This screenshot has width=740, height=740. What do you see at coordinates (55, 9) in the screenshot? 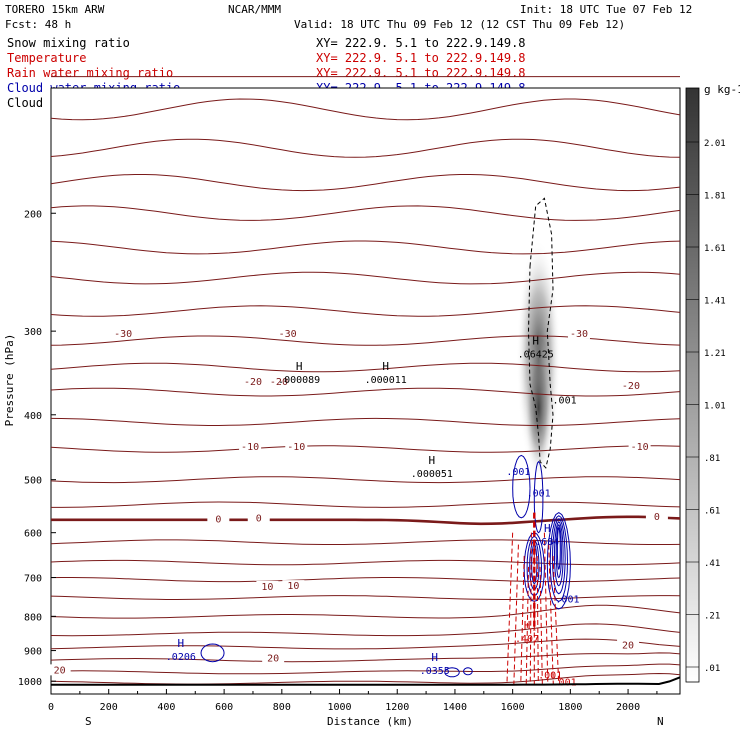
I see `model-label: TORERO 15km ARW` at bounding box center [55, 9].